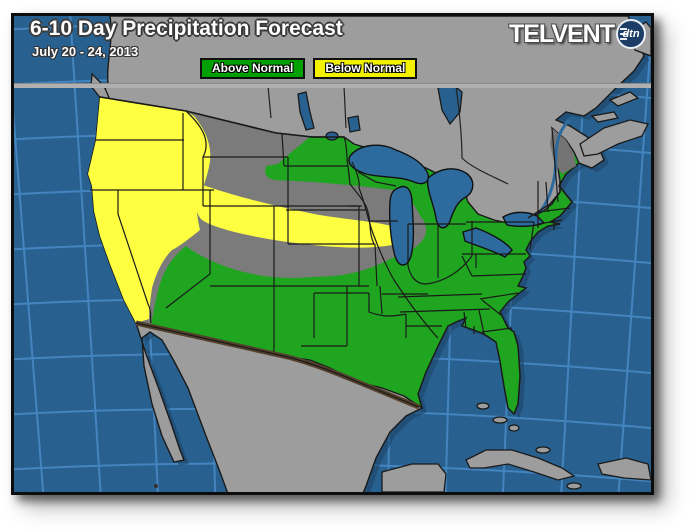  I want to click on yucatan-peninsula, so click(414, 477).